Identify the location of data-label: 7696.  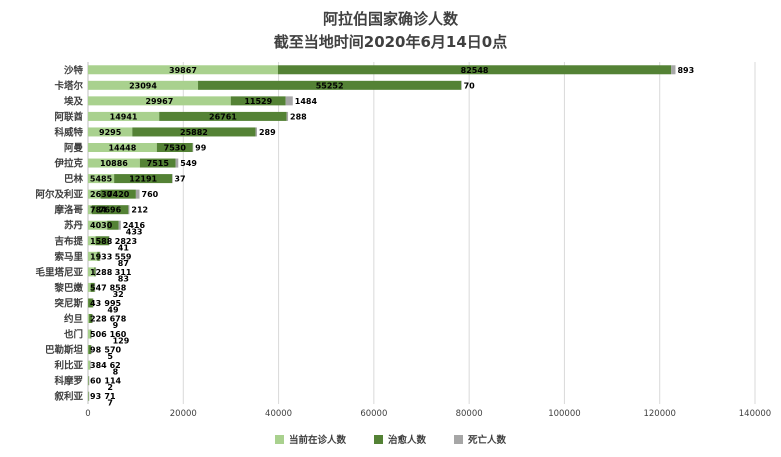
(110, 210).